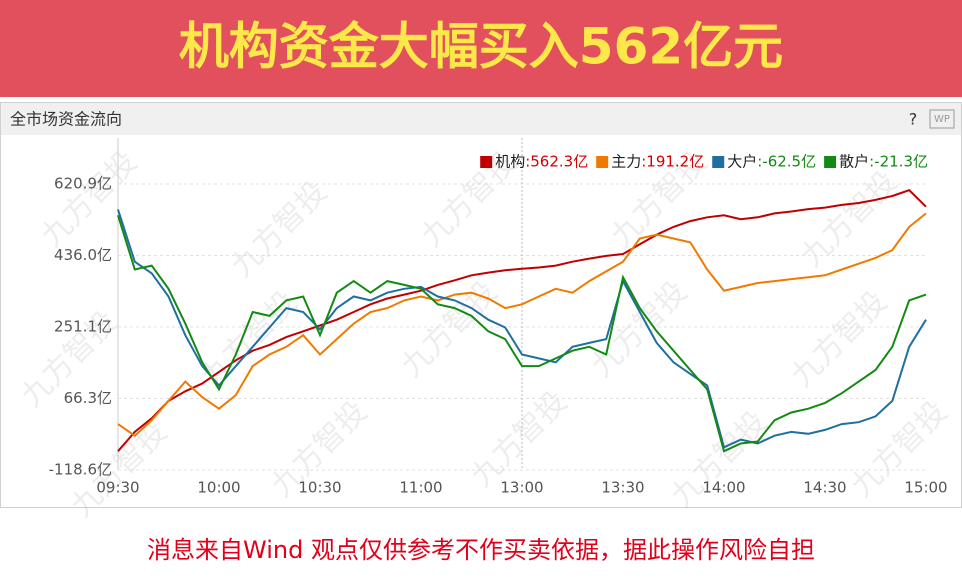 The width and height of the screenshot is (962, 584). What do you see at coordinates (319, 488) in the screenshot?
I see `x-tick-label: 10:30` at bounding box center [319, 488].